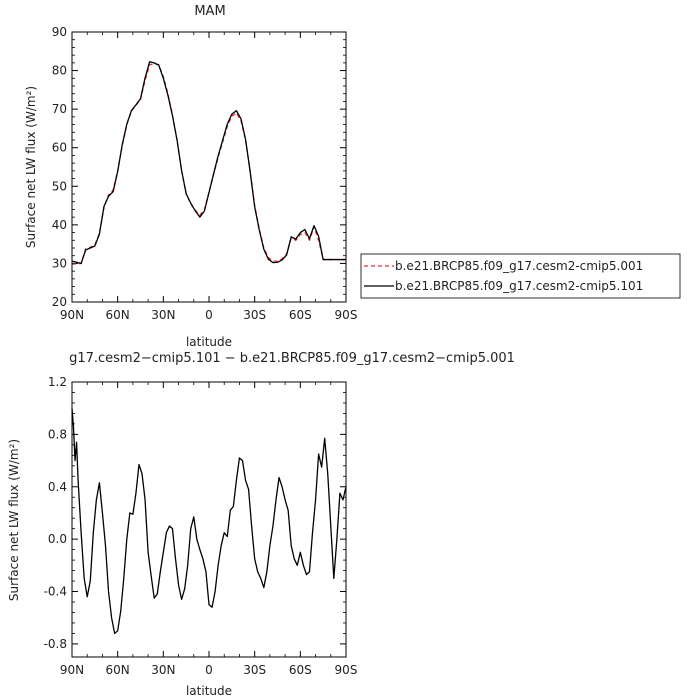 This screenshot has width=700, height=700. Describe the element at coordinates (57, 434) in the screenshot. I see `bottom-y-tick-label: 0.8` at that location.